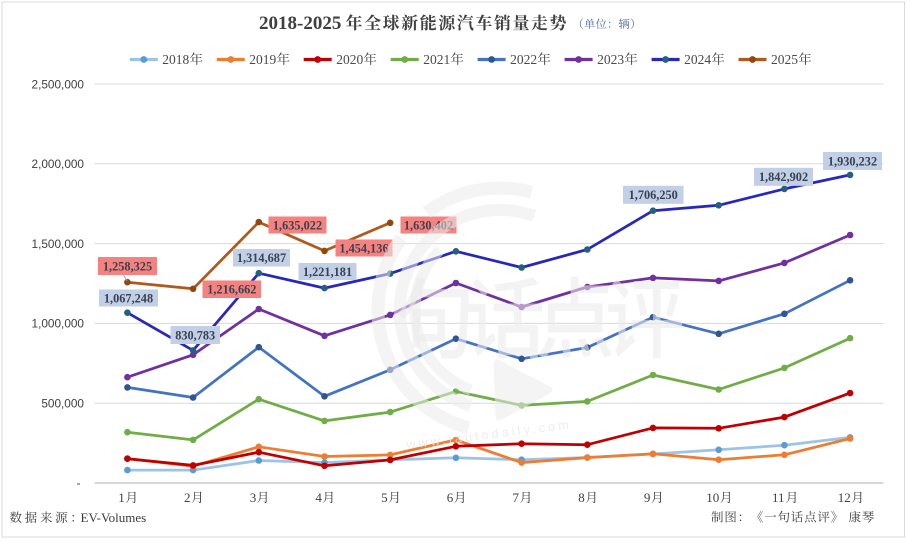 The image size is (907, 544). I want to click on svg-text: 500,000, so click(62, 404).